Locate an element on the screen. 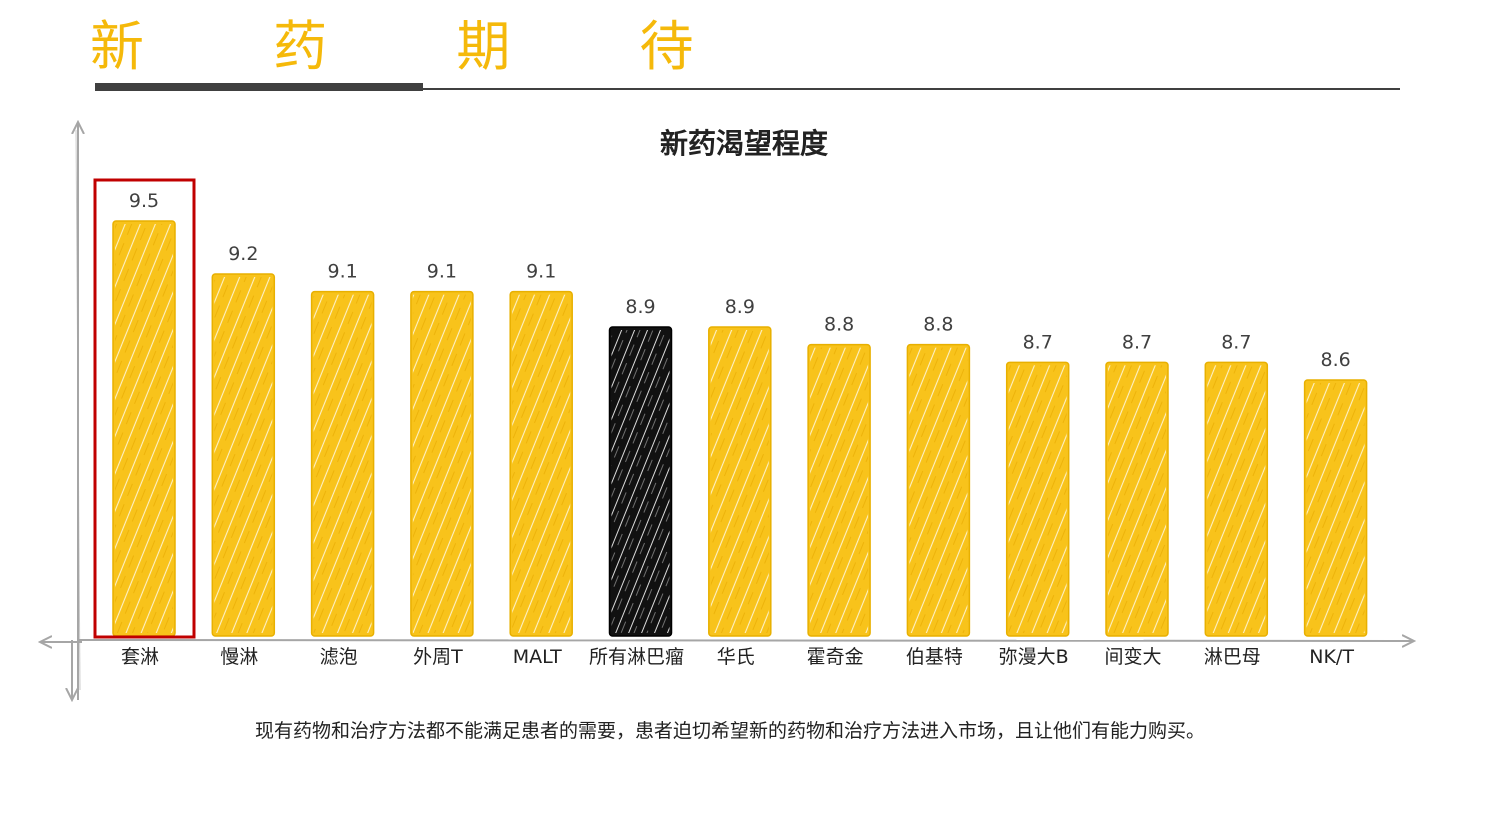  category-label-5: 所有淋巴瘤 is located at coordinates (636, 657).